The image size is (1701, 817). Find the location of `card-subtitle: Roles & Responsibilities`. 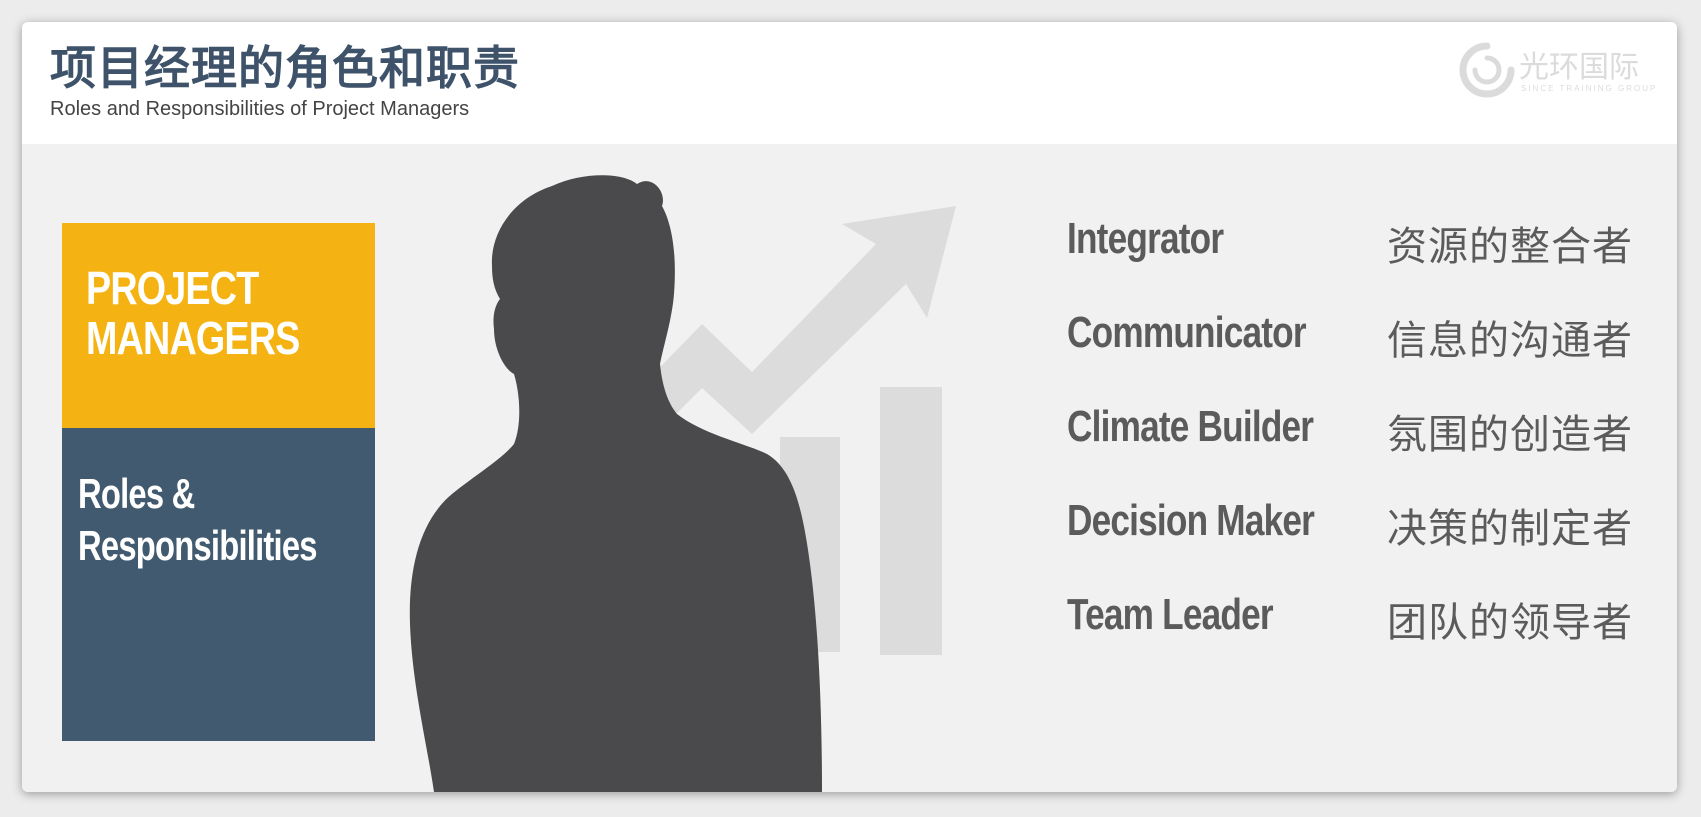

card-subtitle: Roles & Responsibilities is located at coordinates (198, 519).